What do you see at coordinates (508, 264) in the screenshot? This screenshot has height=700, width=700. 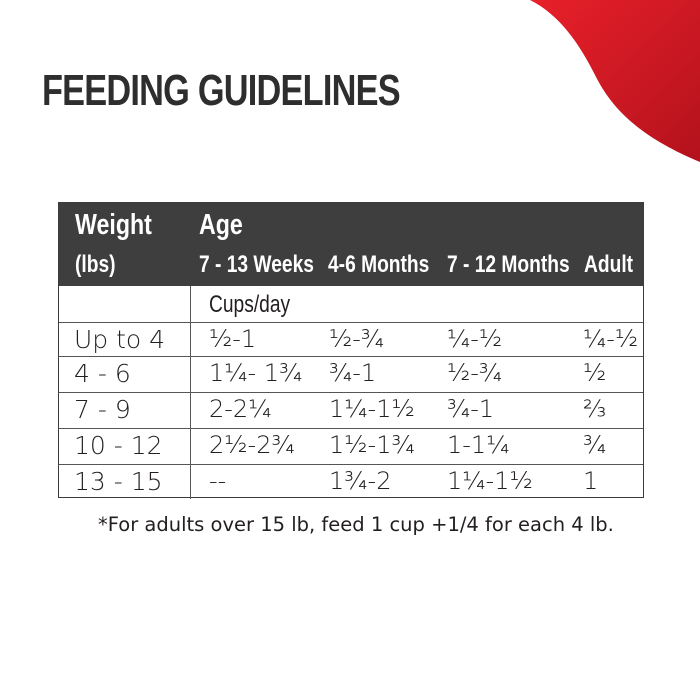 I see `header-col-3: 7 - 12 Months` at bounding box center [508, 264].